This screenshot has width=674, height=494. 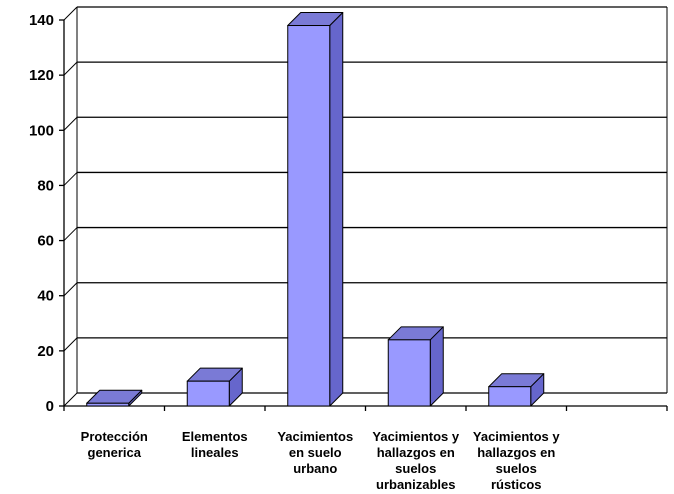 What do you see at coordinates (516, 484) in the screenshot?
I see `x-category-label-line: rústicos` at bounding box center [516, 484].